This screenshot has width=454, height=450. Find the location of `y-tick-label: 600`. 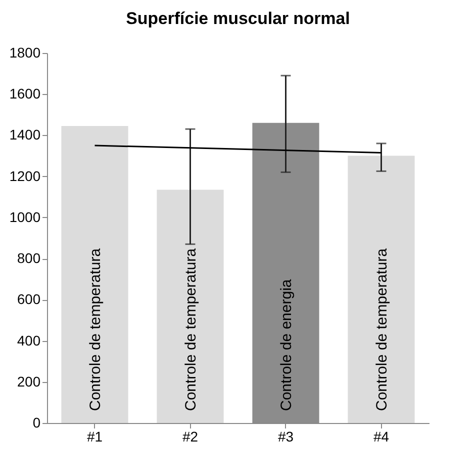

y-tick-label: 600 is located at coordinates (29, 299).